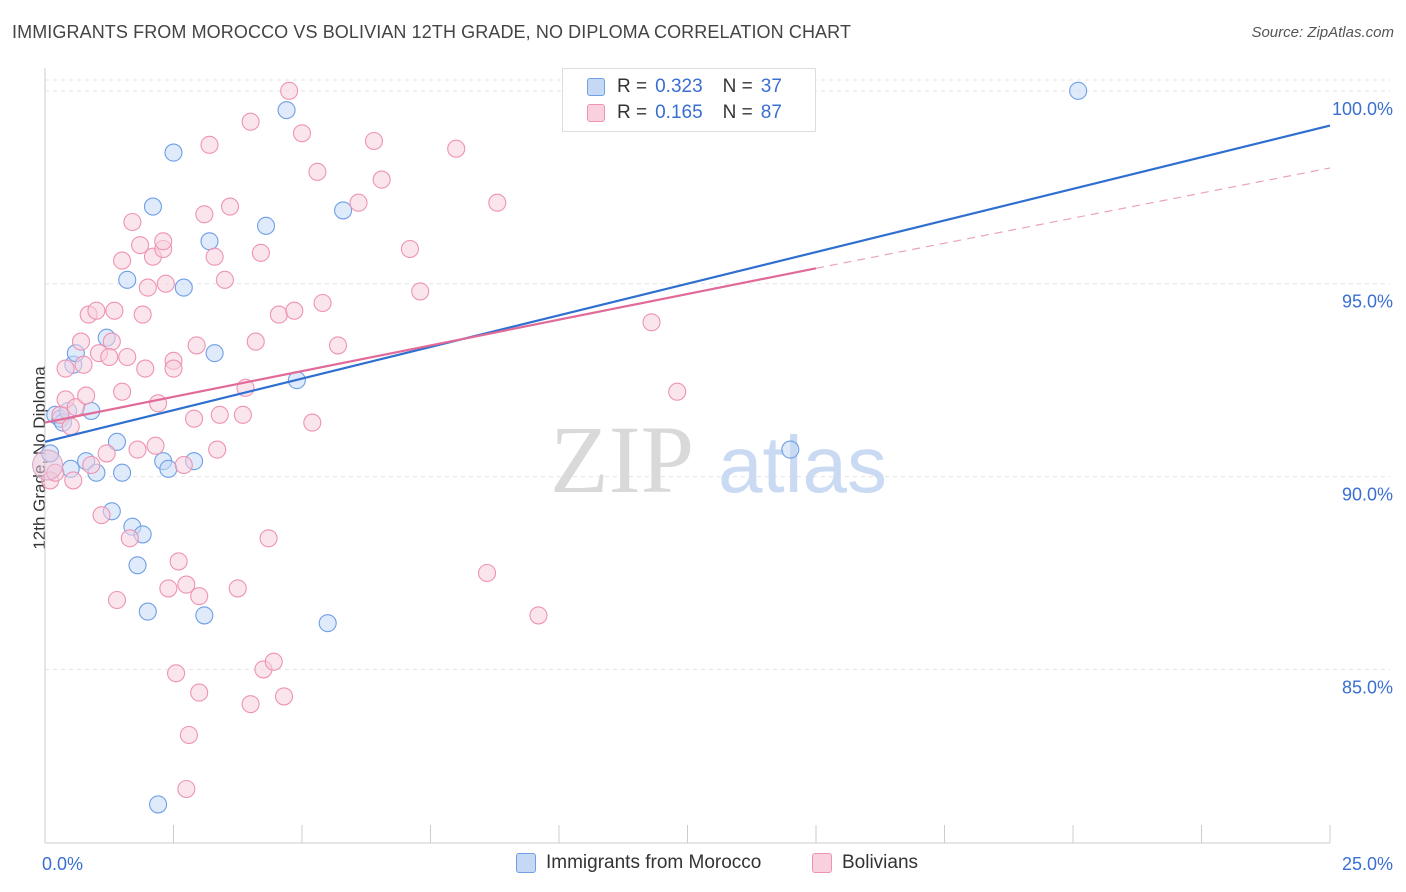 This screenshot has width=1406, height=892. I want to click on legend-r-label: R =, so click(632, 86).